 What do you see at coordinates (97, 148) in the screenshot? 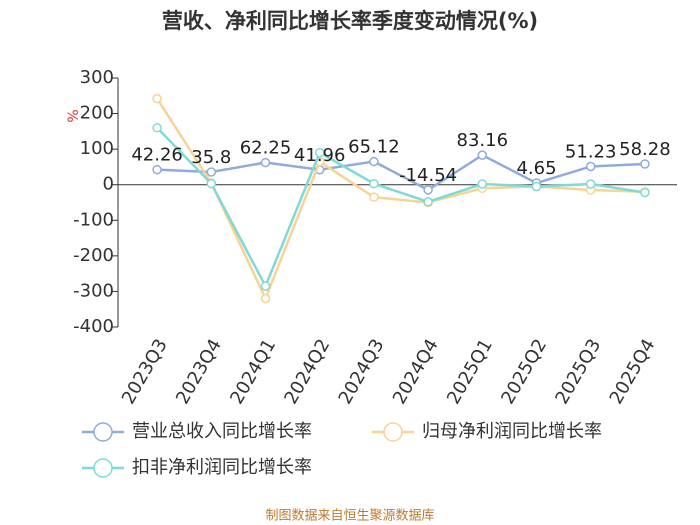
I see `y-tick-label: 100` at bounding box center [97, 148].